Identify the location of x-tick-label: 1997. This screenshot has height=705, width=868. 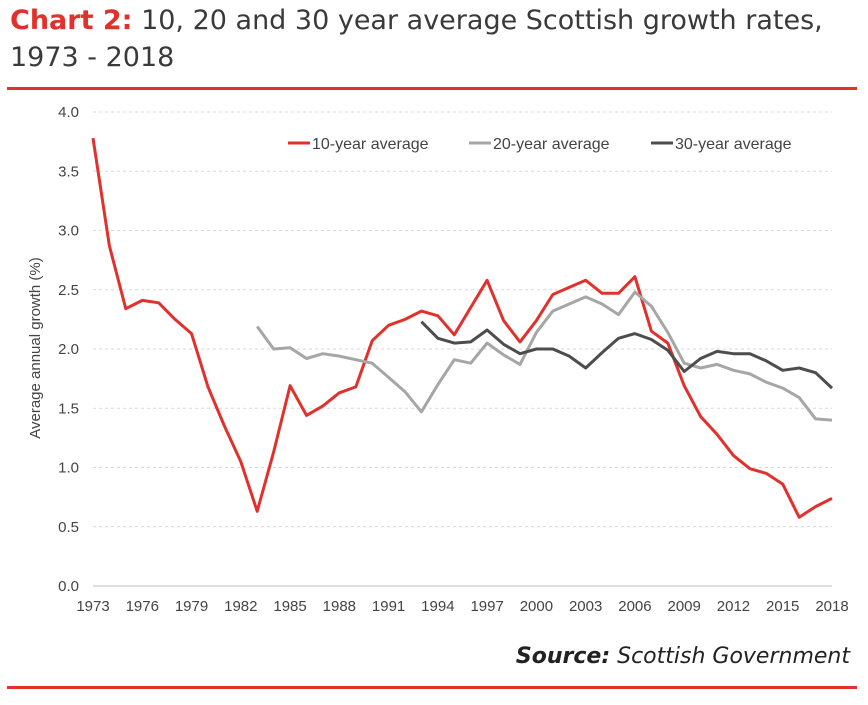
(486, 606).